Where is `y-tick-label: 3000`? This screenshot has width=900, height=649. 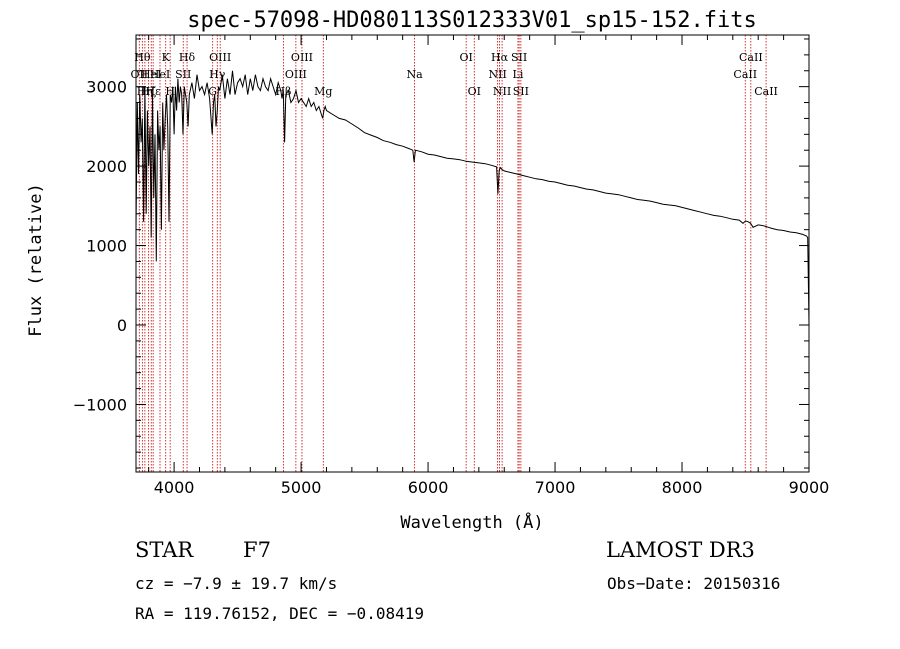
y-tick-label: 3000 is located at coordinates (106, 87).